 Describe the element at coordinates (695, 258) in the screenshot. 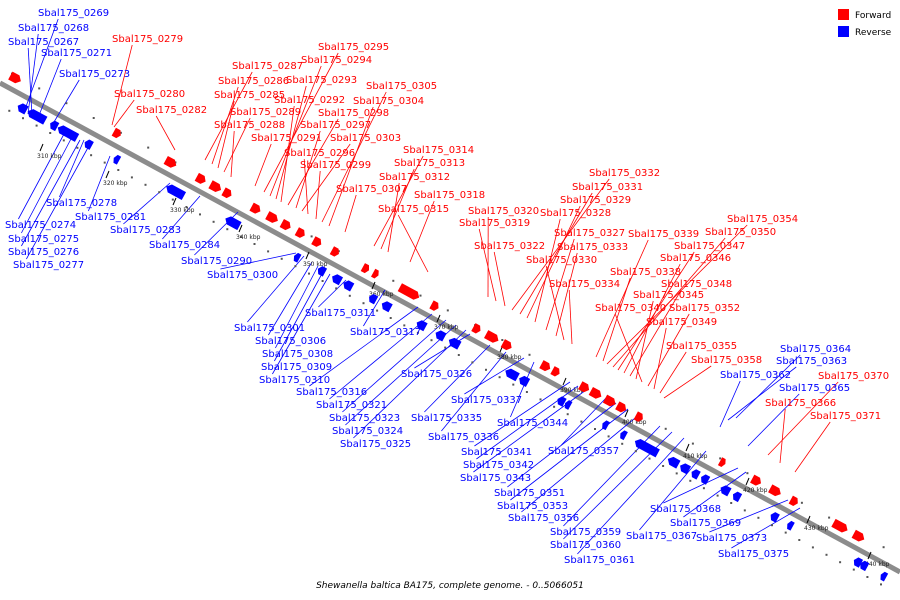

I see `forward-gene-label: Sbal175_0346` at that location.